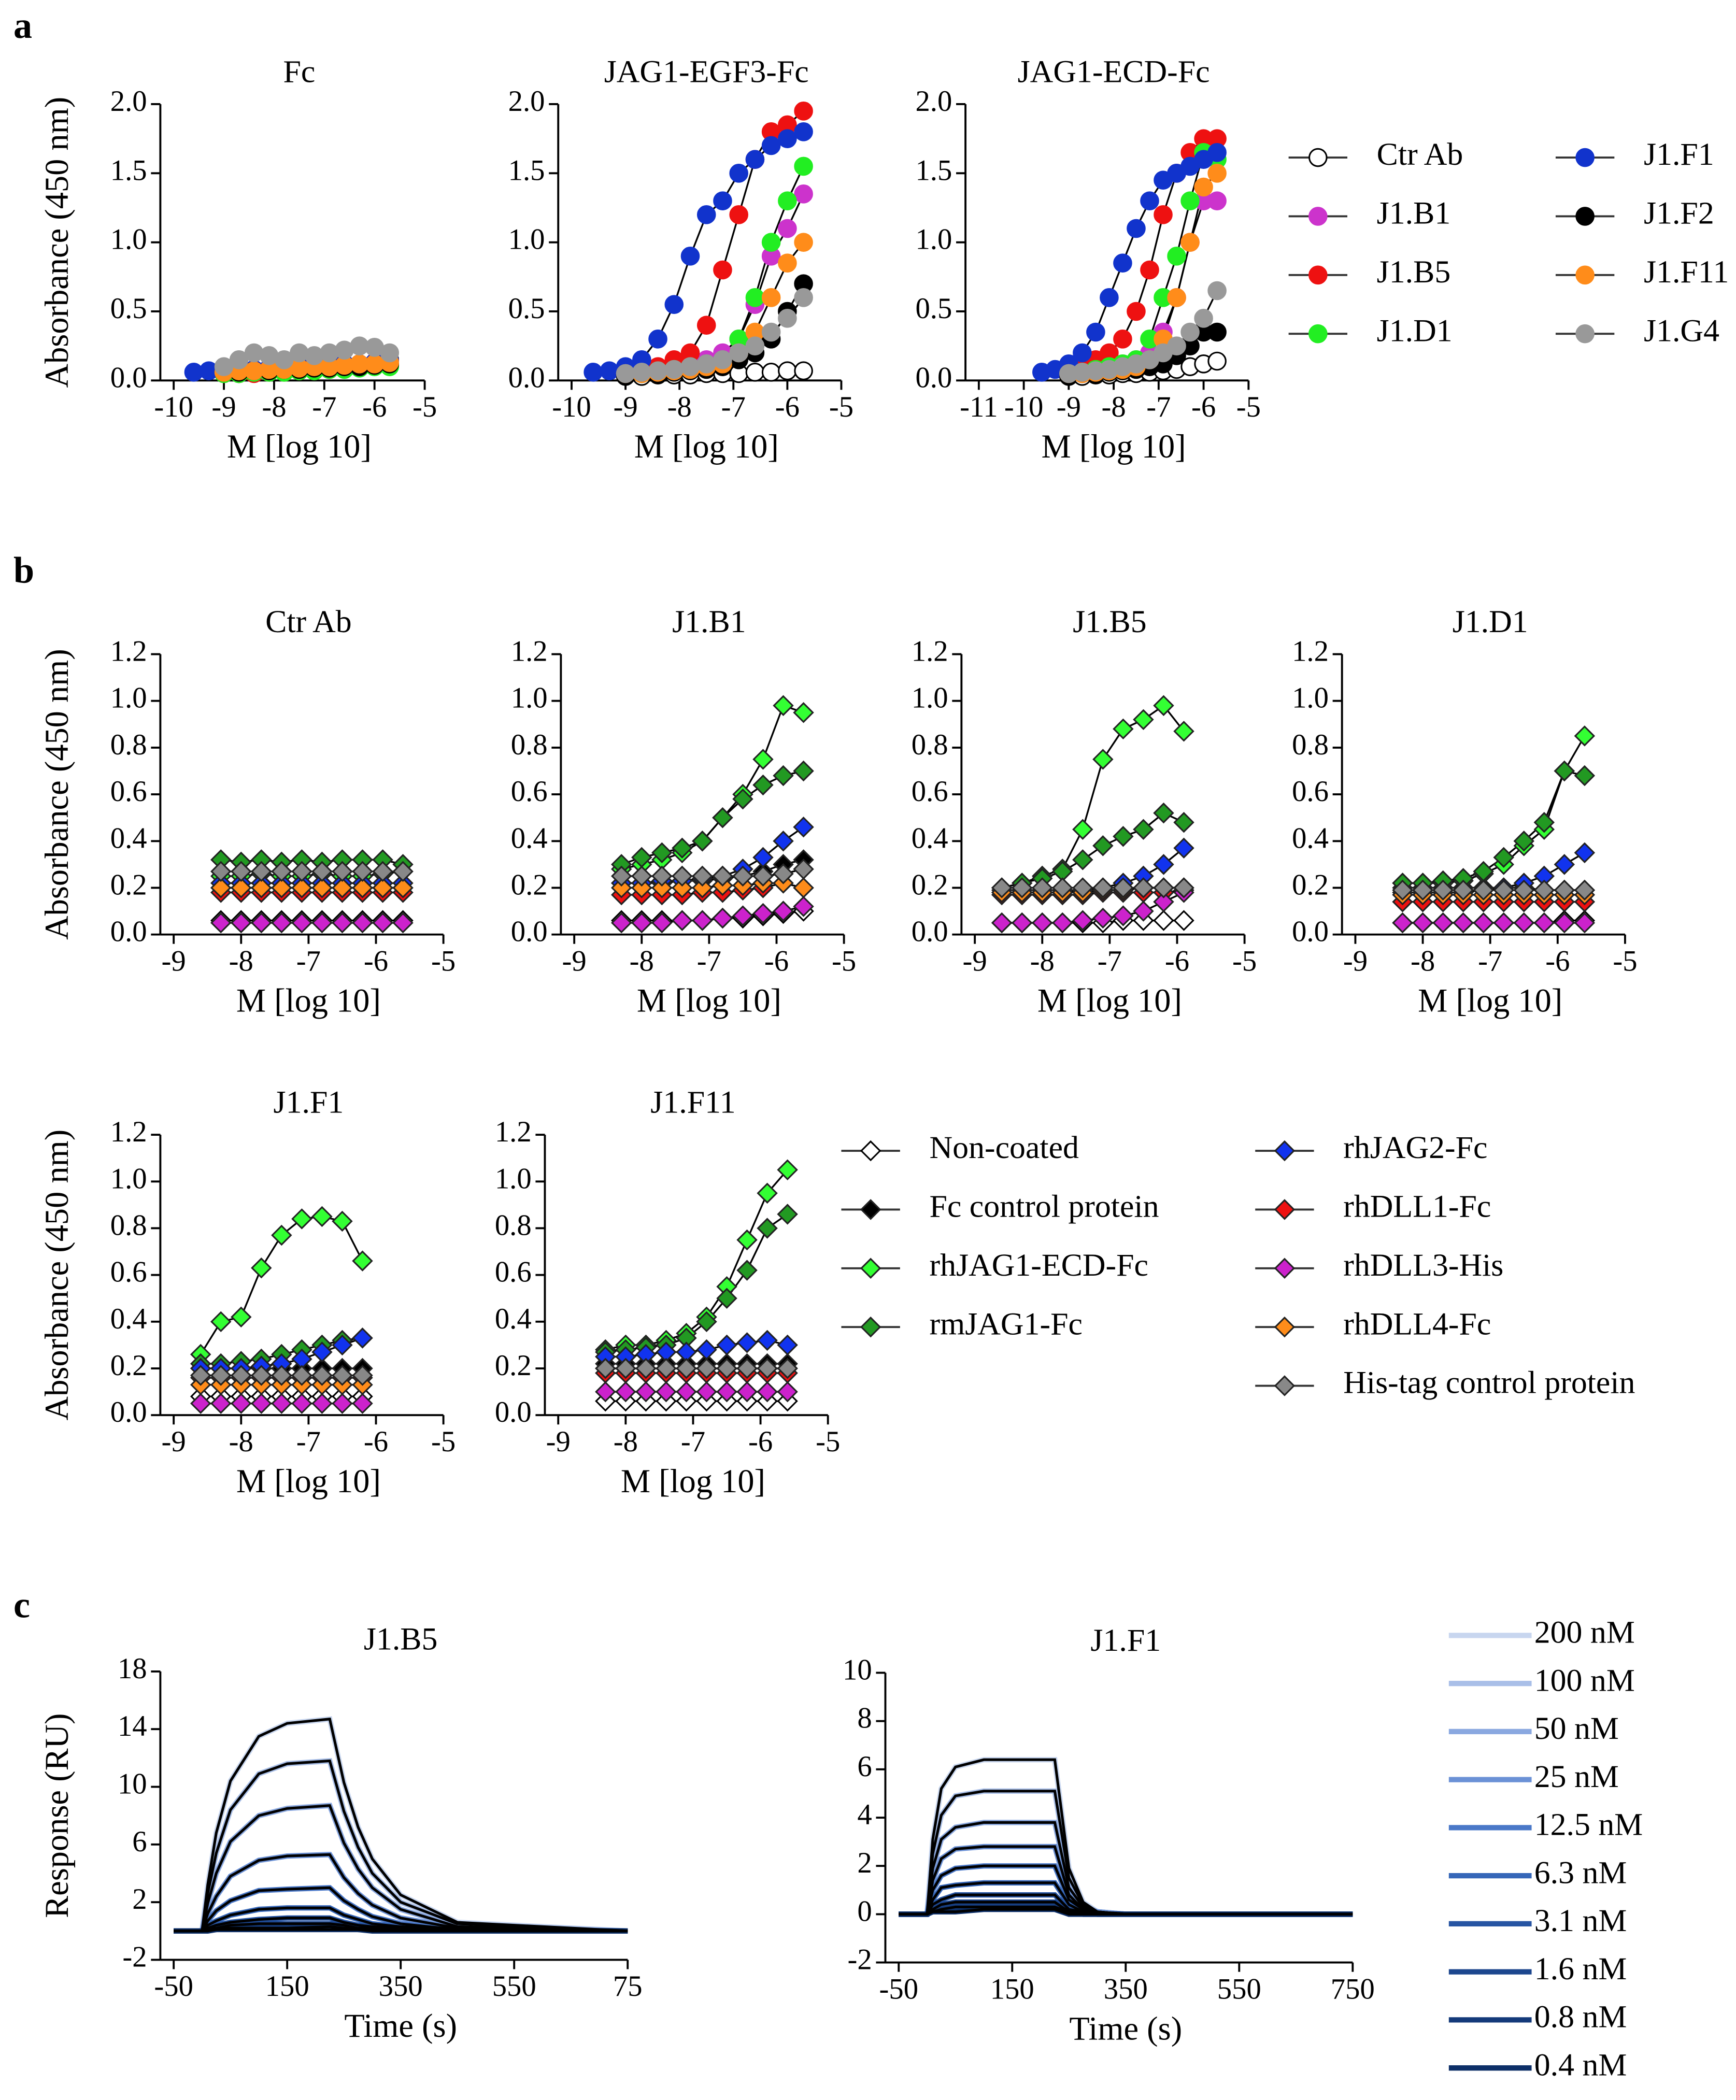 This screenshot has height=2100, width=1736. Describe the element at coordinates (513, 1319) in the screenshot. I see `y-tick-label: 0.4` at that location.